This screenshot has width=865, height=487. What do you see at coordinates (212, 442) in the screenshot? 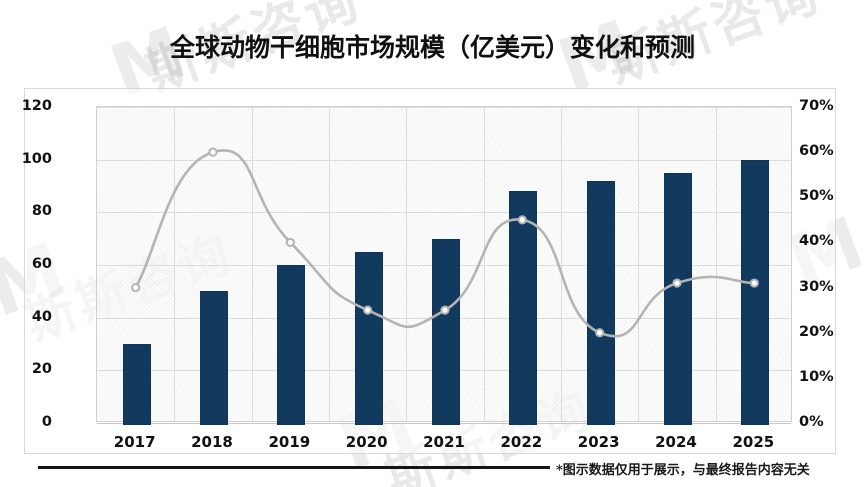
I see `x-axis-label-2018: 2018` at bounding box center [212, 442].